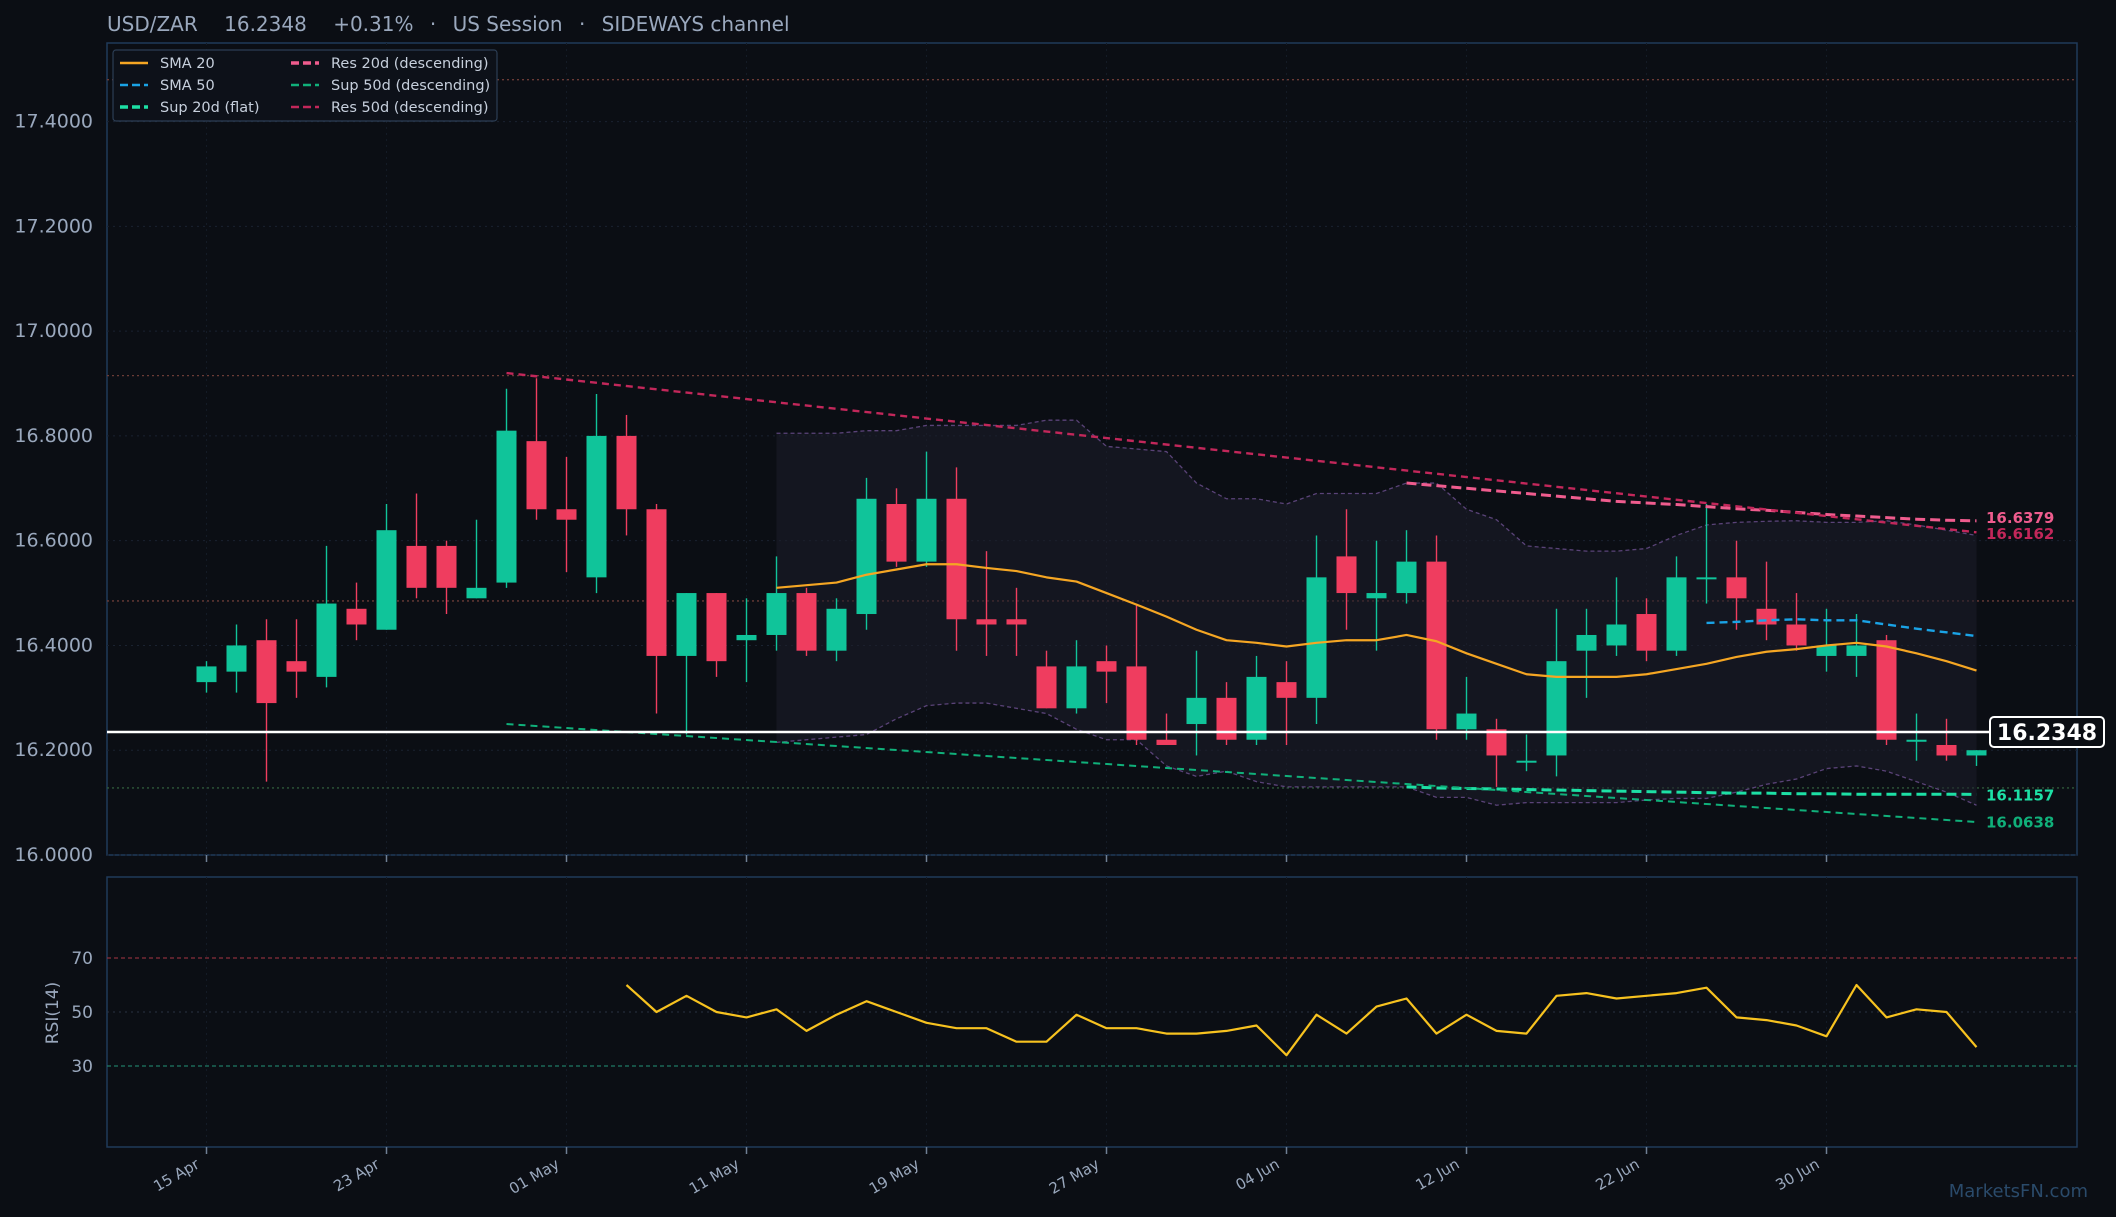  Describe the element at coordinates (1376, 754) in the screenshot. I see `bollinger-lower` at that location.